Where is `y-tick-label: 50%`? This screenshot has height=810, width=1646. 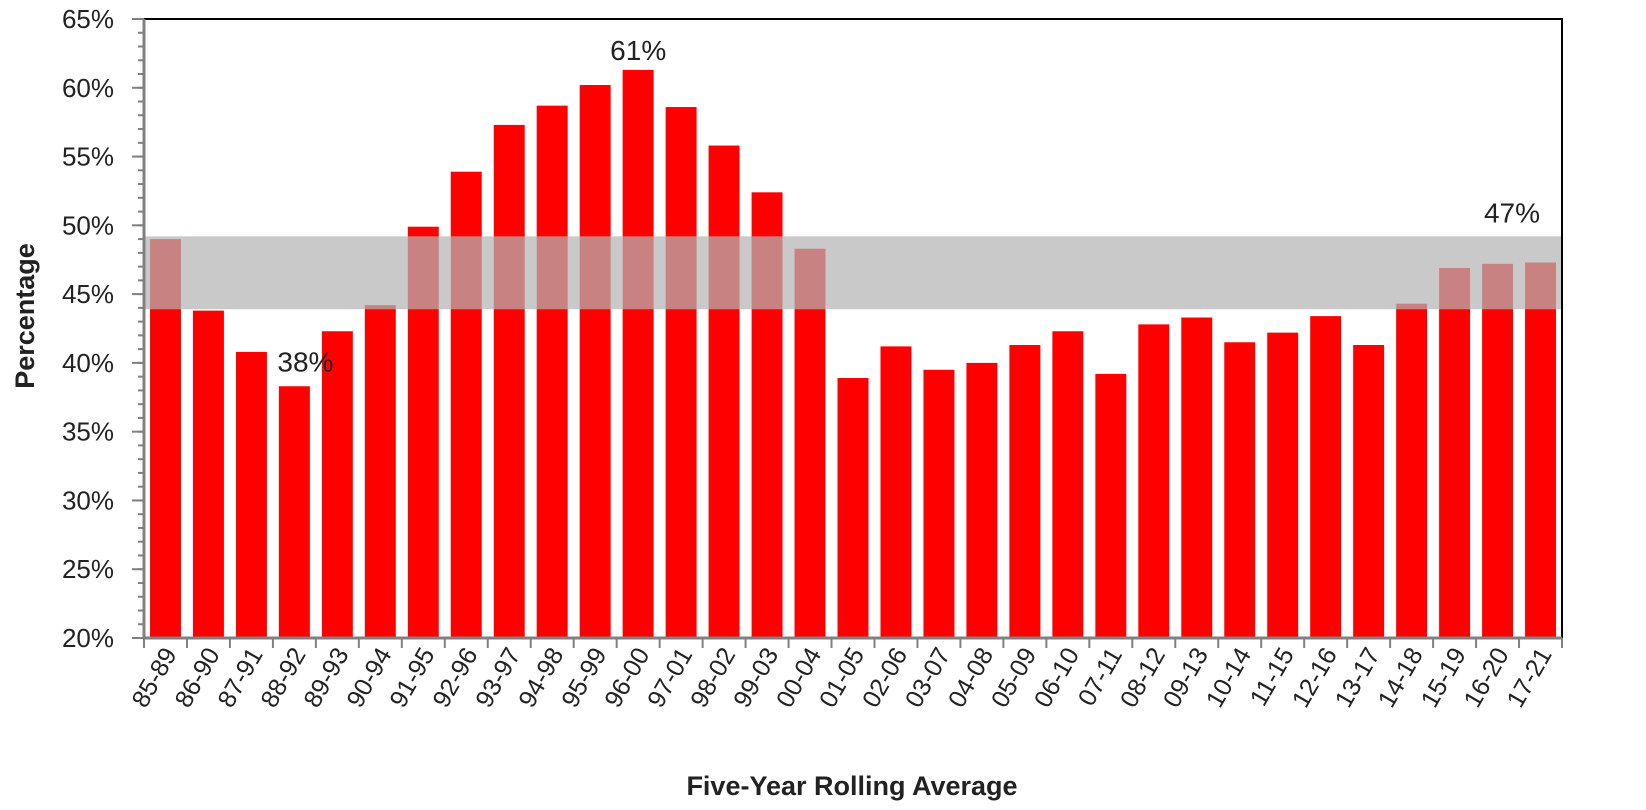 y-tick-label: 50% is located at coordinates (88, 225).